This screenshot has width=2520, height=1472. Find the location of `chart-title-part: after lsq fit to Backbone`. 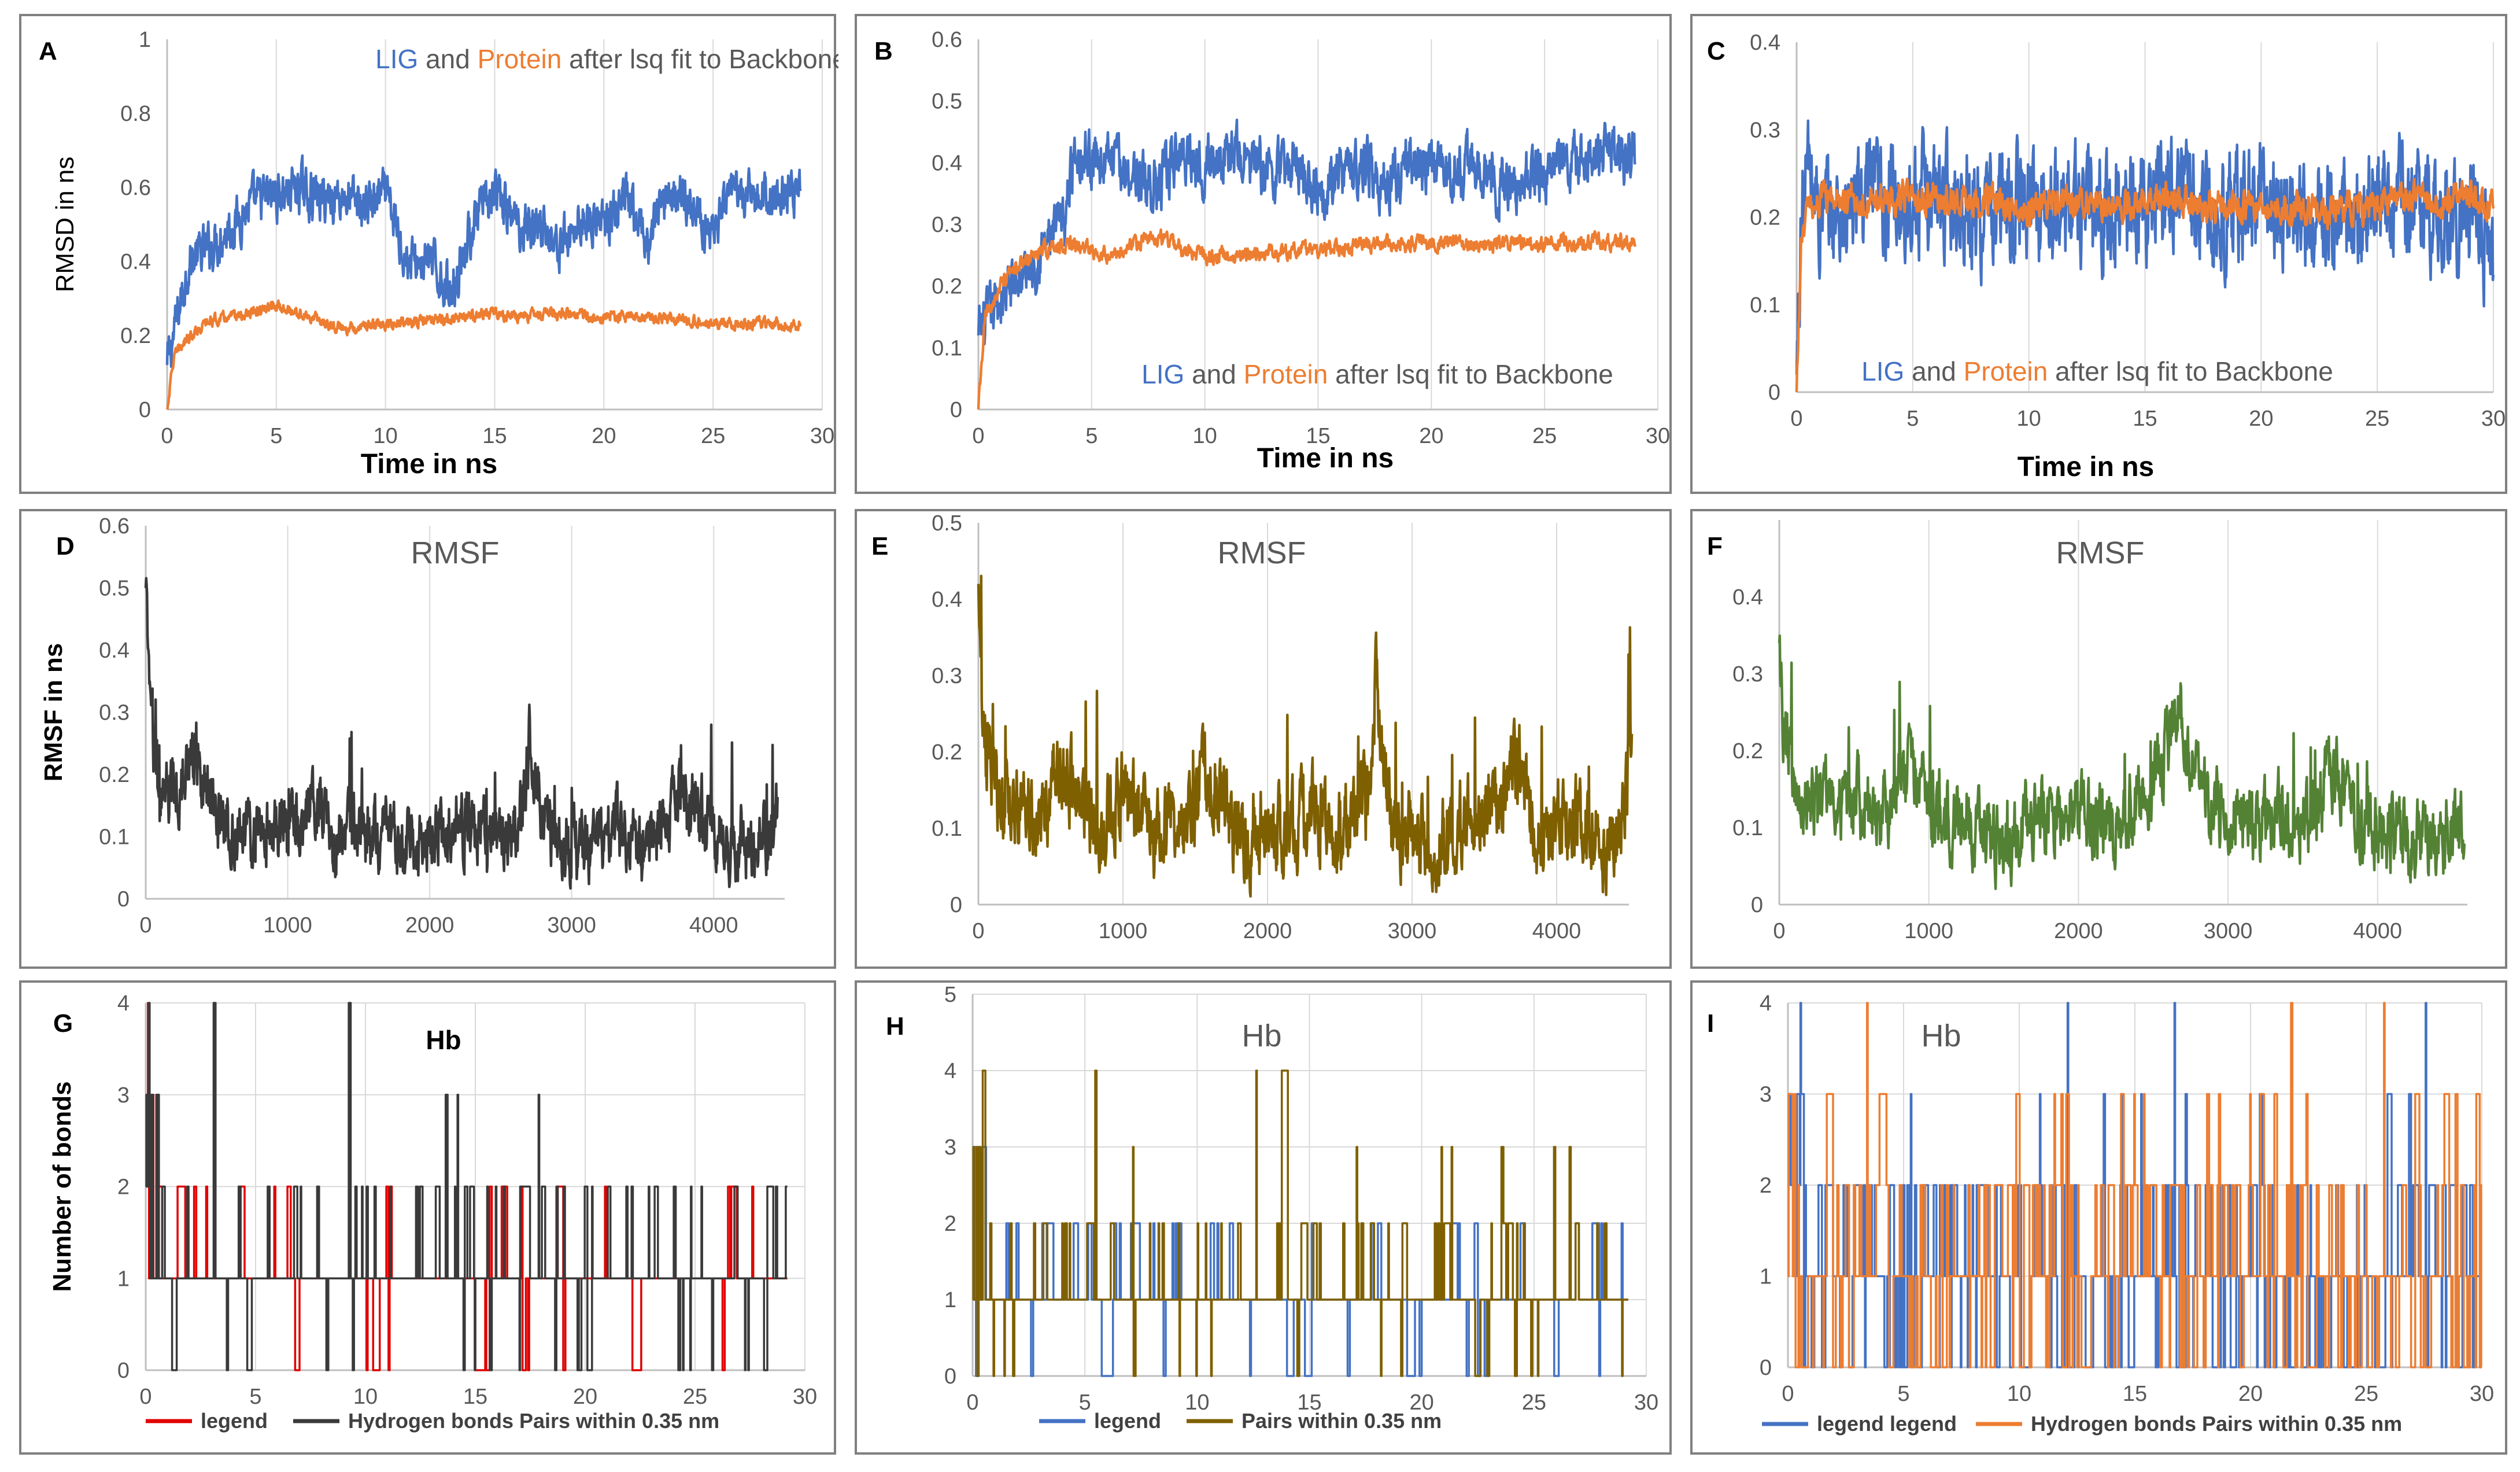

chart-title-part: after lsq fit to Backbone is located at coordinates (699, 59).